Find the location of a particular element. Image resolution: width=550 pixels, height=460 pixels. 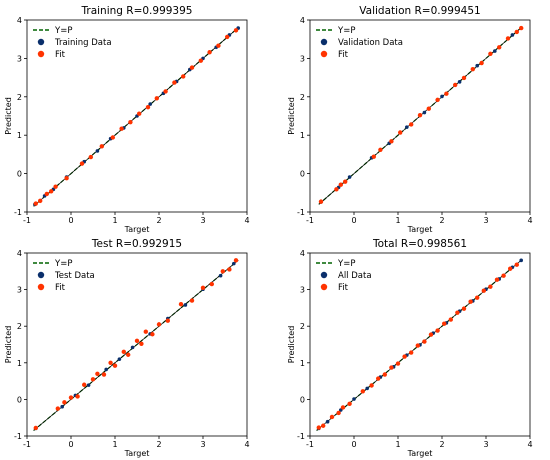

y-tick-label: 4 is located at coordinates (19, 253).